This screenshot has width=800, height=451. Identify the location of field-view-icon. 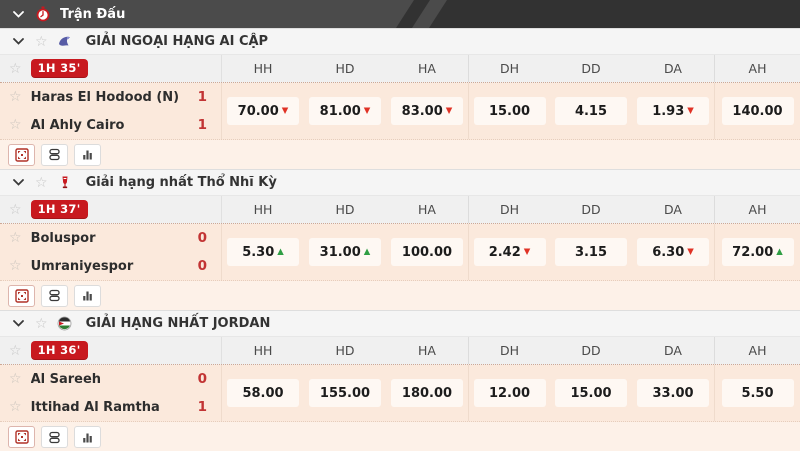
(21, 154).